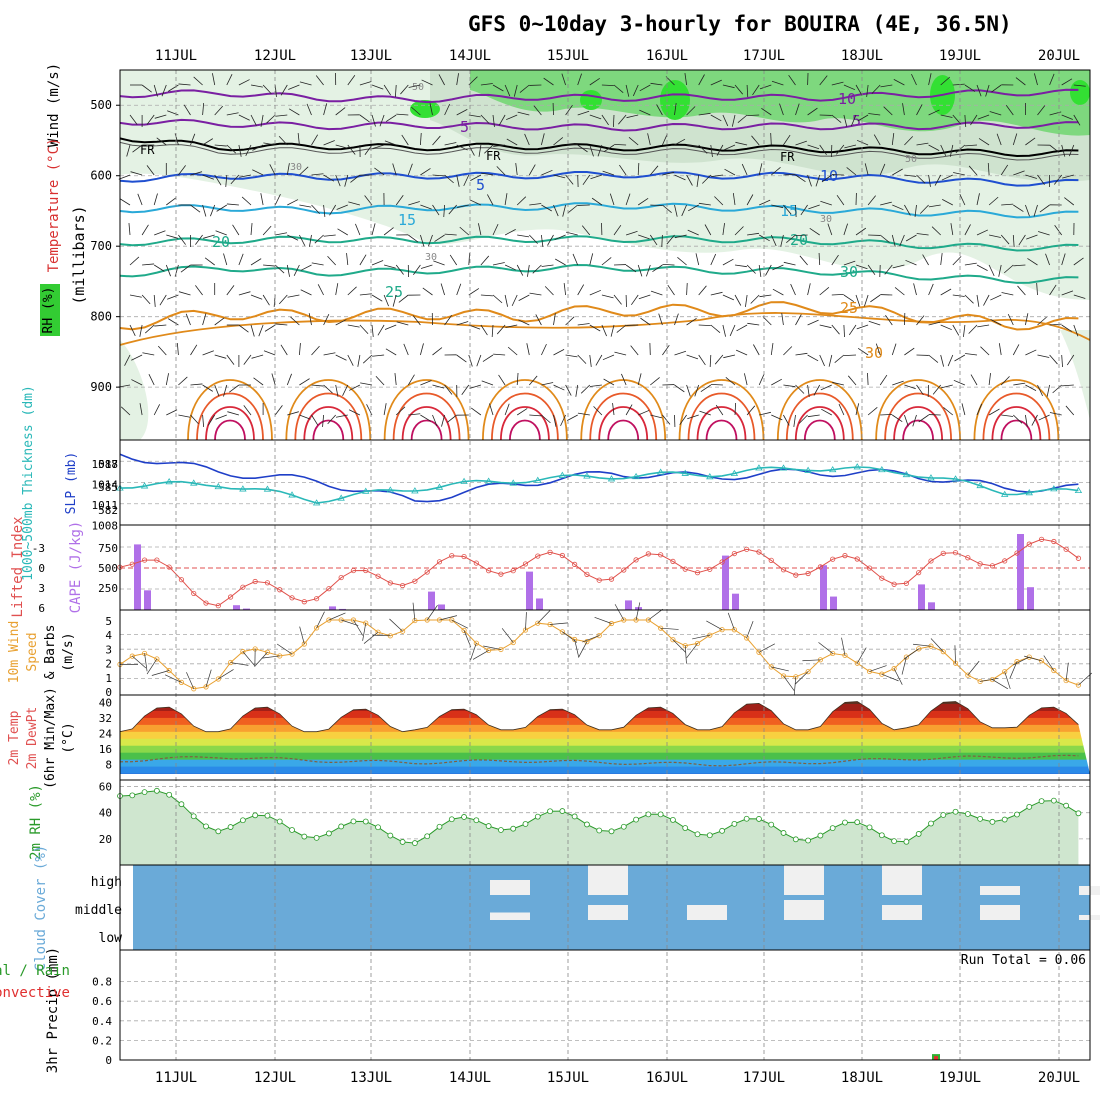 The height and width of the screenshot is (1100, 1100). Describe the element at coordinates (510, 887) in the screenshot. I see `cloud-bar-high` at that location.